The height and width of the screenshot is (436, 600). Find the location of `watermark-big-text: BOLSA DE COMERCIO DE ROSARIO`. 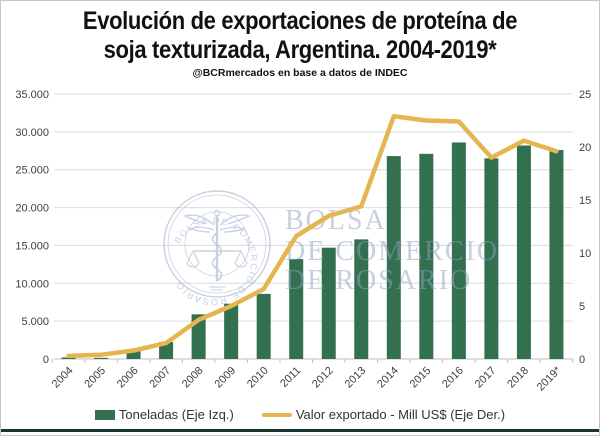

watermark-big-text: BOLSA DE COMERCIO DE ROSARIO is located at coordinates (392, 250).